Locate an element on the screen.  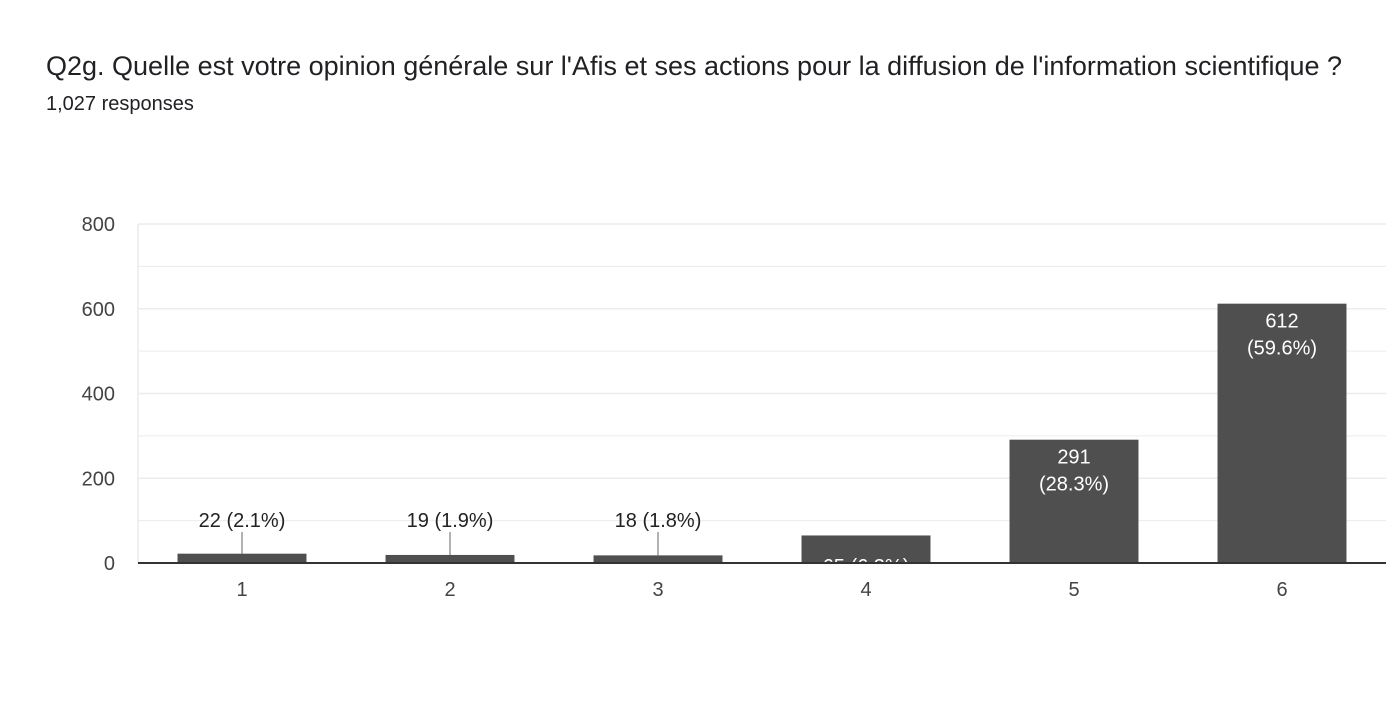
x-tick-label: 5 is located at coordinates (1073, 590).